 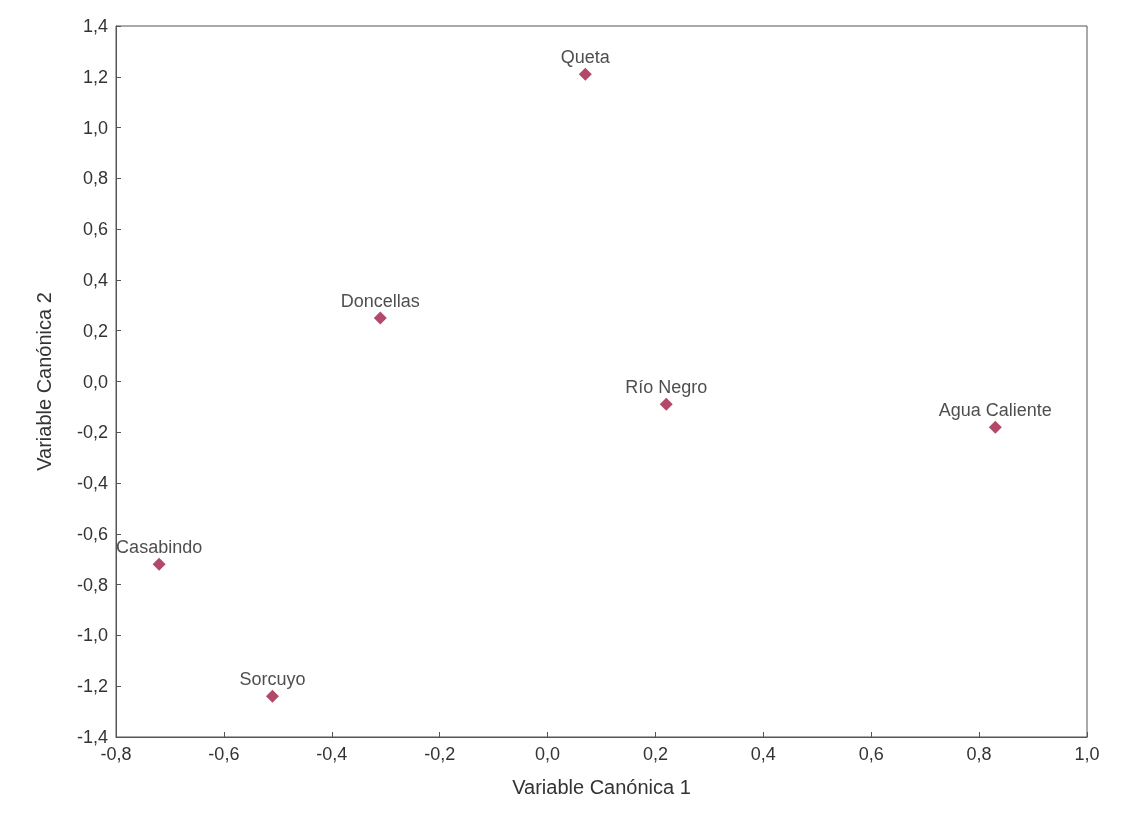 I want to click on y-tick-label: 0,8, so click(x=95, y=178).